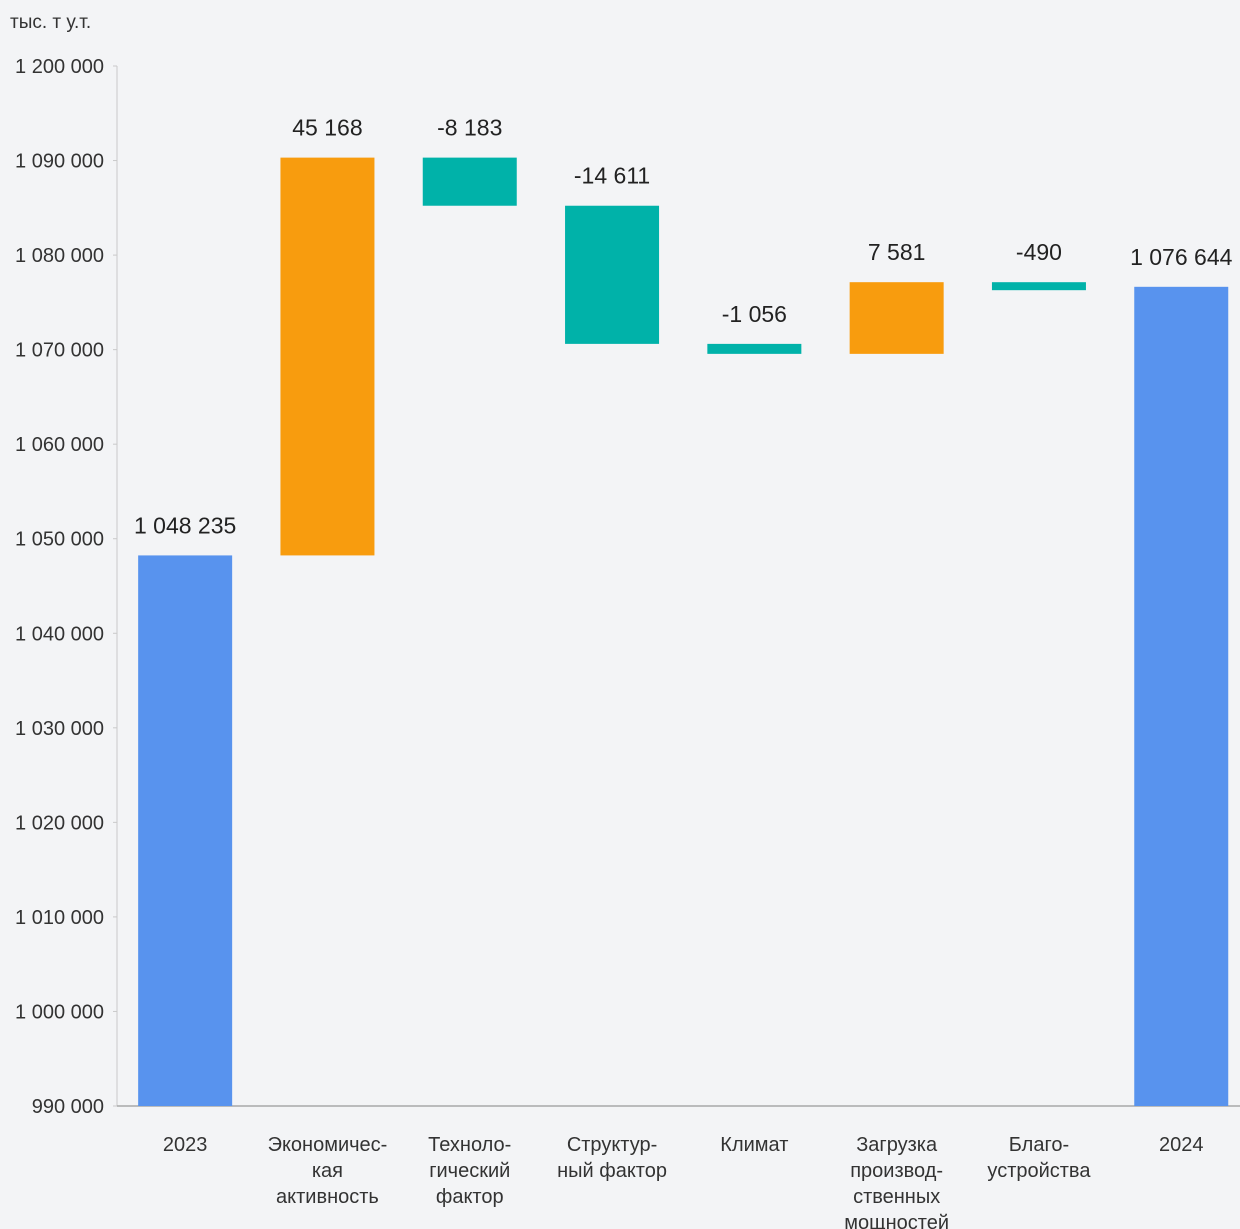 The width and height of the screenshot is (1240, 1229). I want to click on x-tick-label-line: Структур-, so click(612, 1145).